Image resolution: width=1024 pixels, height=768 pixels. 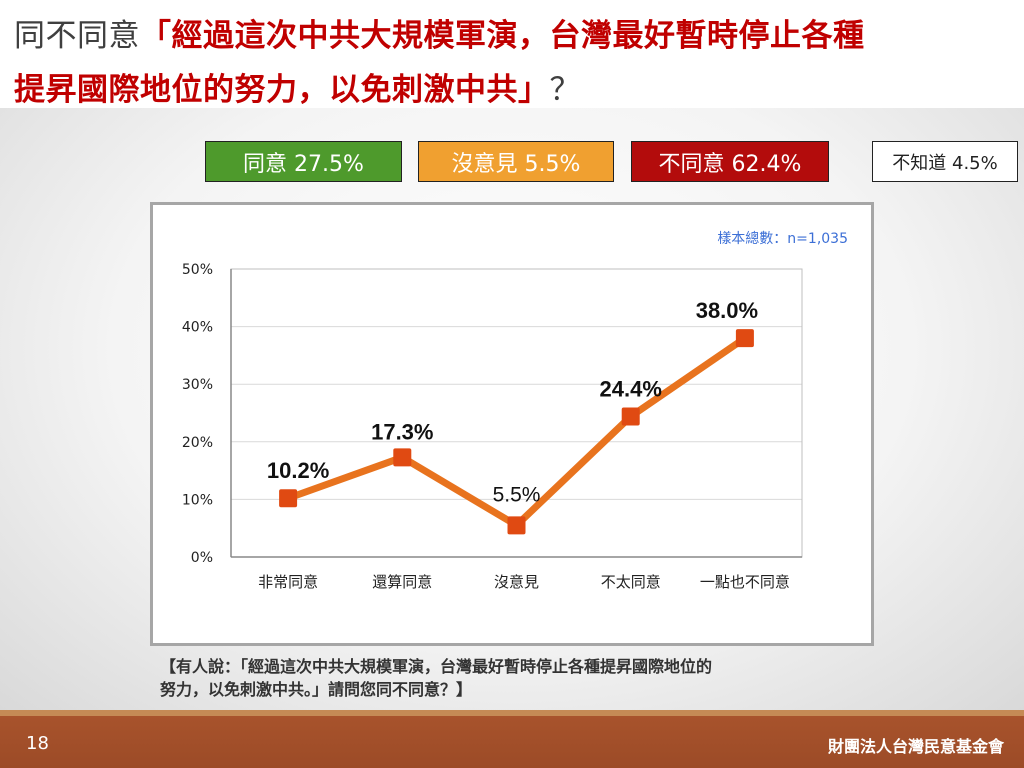 I want to click on legend-no-opinion: 沒意見 5.5%, so click(x=516, y=161).